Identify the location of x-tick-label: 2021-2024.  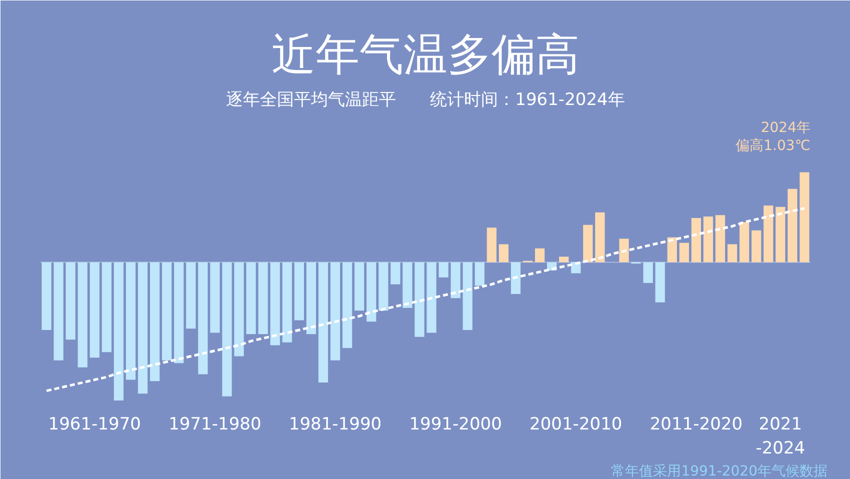
(781, 436).